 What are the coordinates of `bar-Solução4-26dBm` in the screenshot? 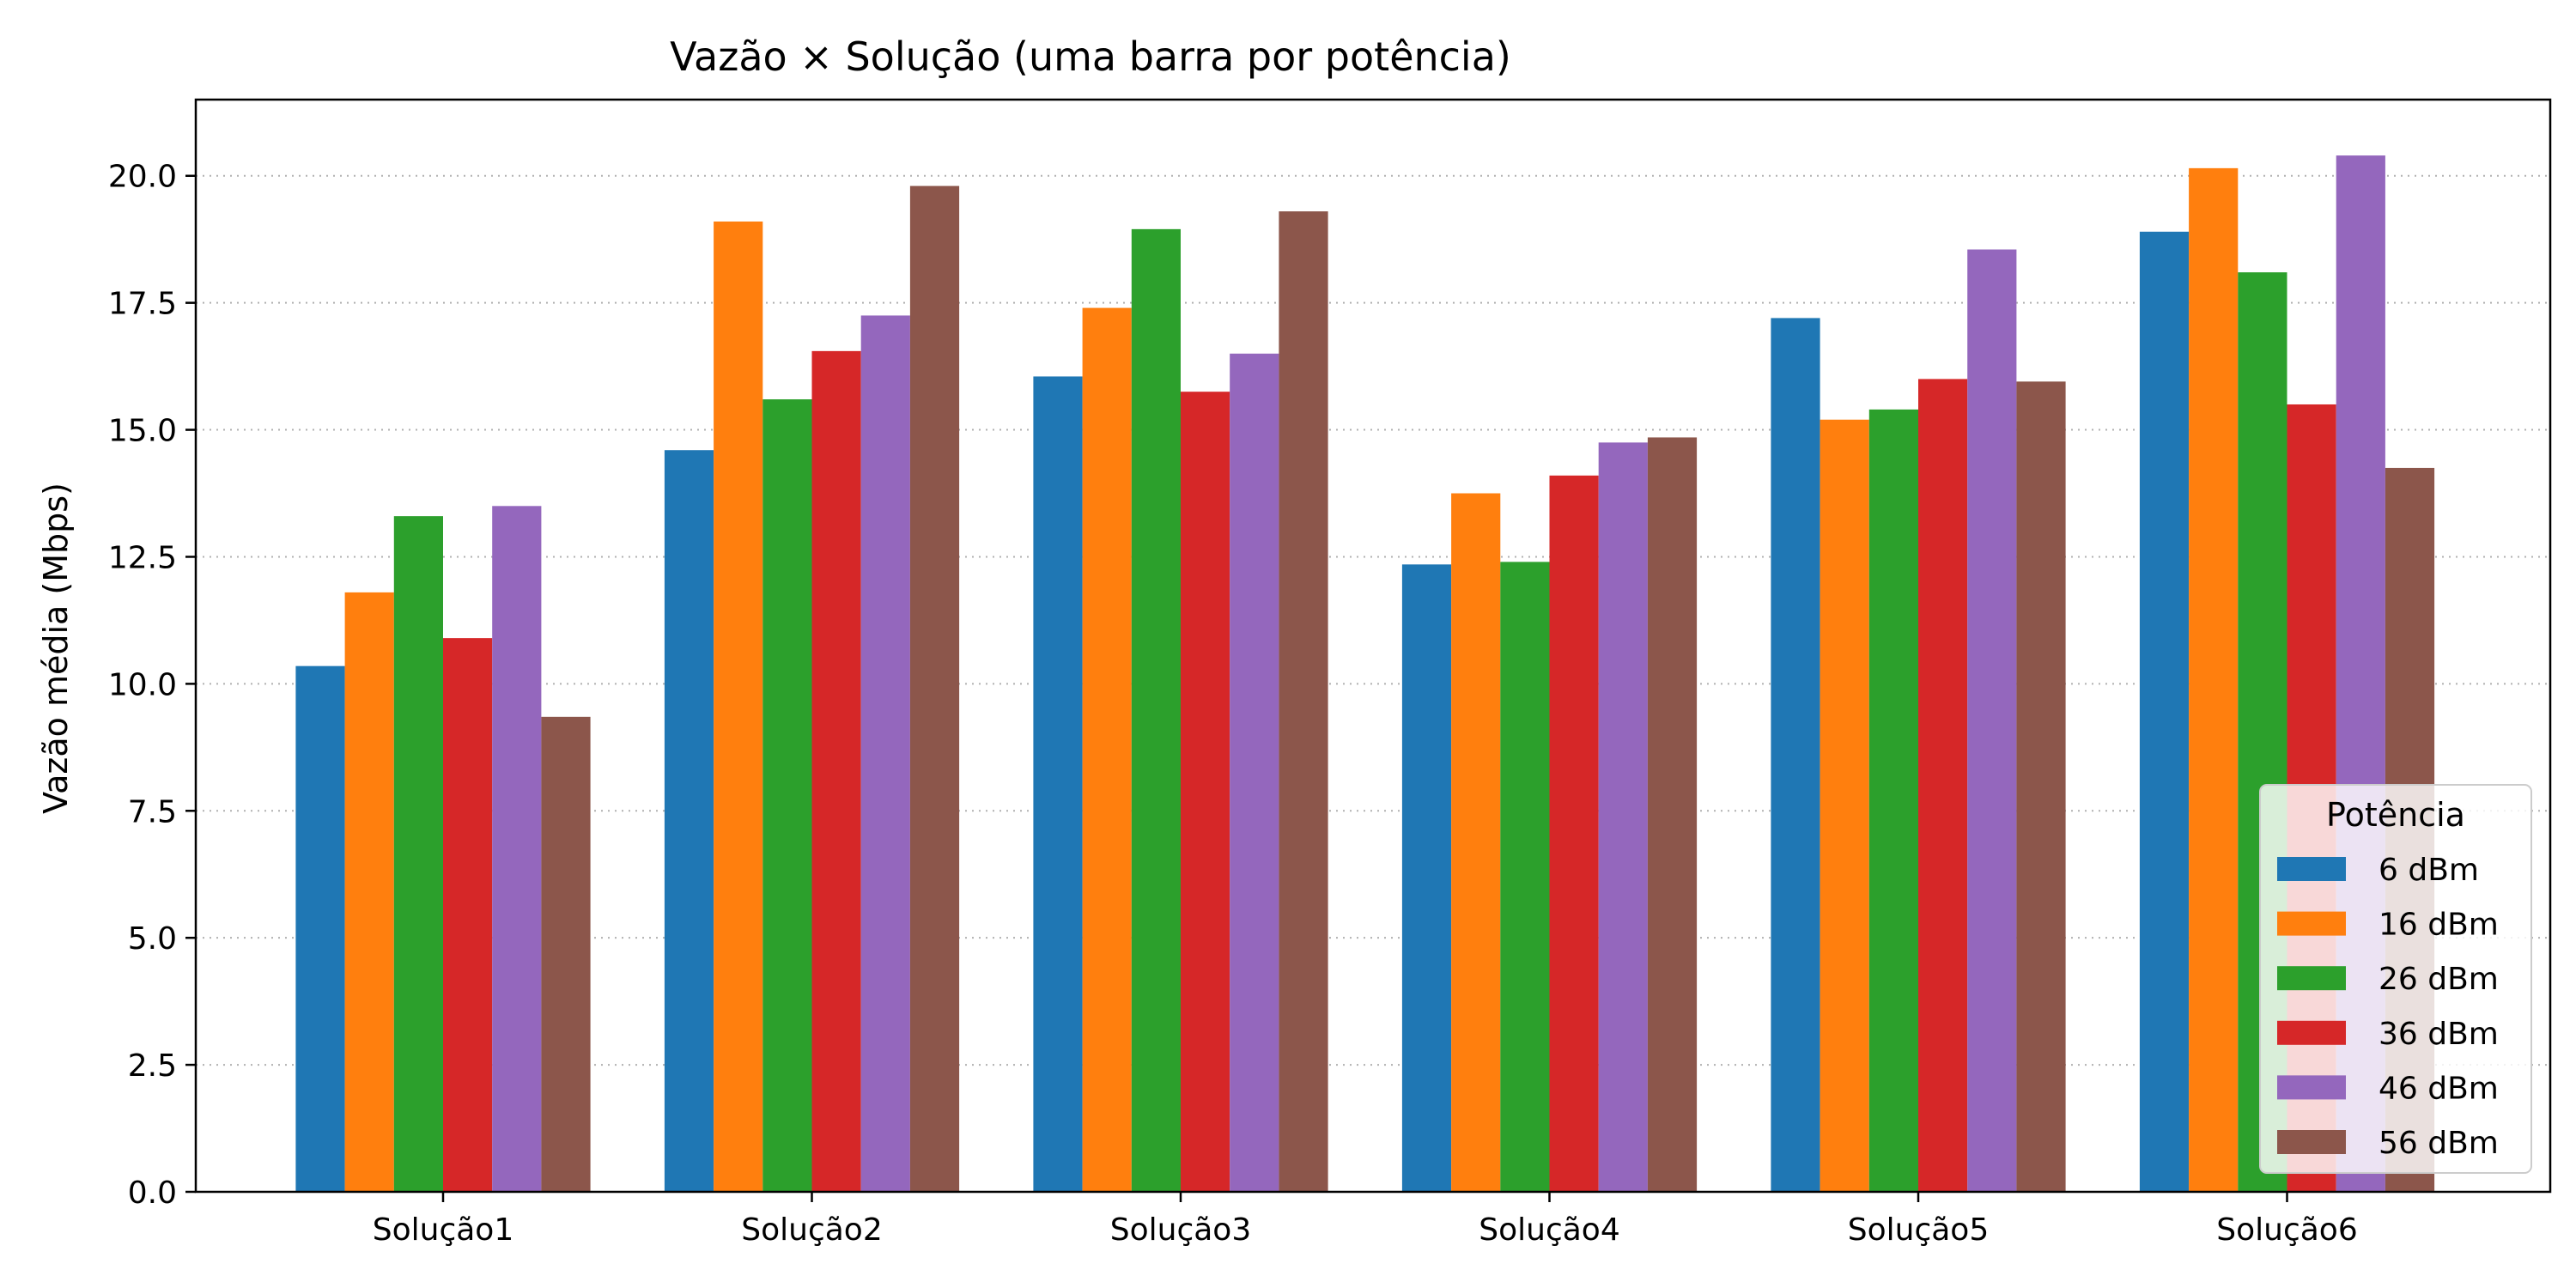 It's located at (1525, 877).